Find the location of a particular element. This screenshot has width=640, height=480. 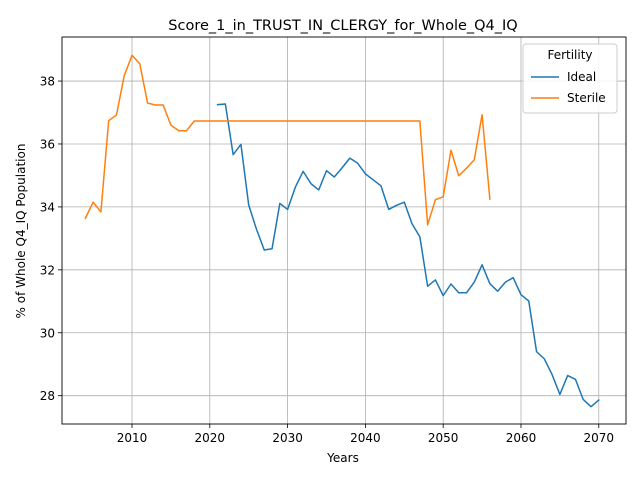

y-axis-label: % of Whole Q4_IQ Population is located at coordinates (21, 231).